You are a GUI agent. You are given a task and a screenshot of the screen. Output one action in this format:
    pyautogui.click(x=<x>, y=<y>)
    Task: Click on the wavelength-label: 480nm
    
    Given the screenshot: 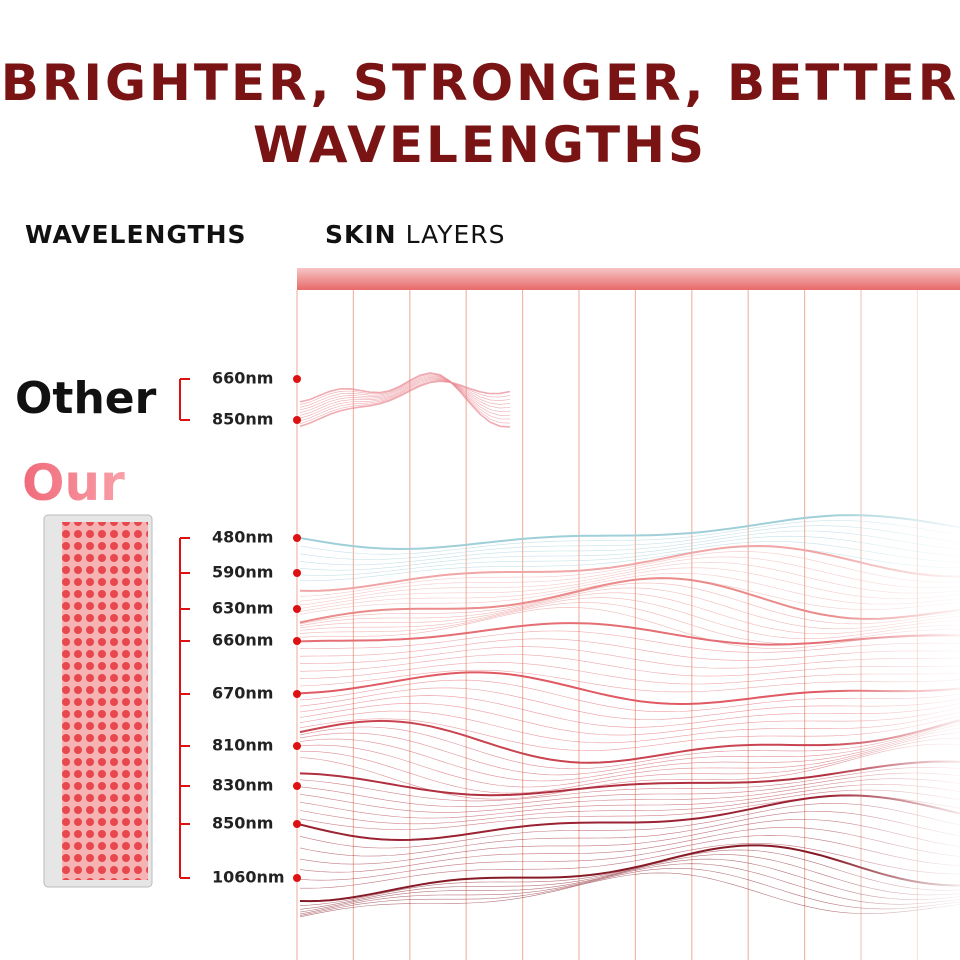 What is the action you would take?
    pyautogui.click(x=242, y=537)
    